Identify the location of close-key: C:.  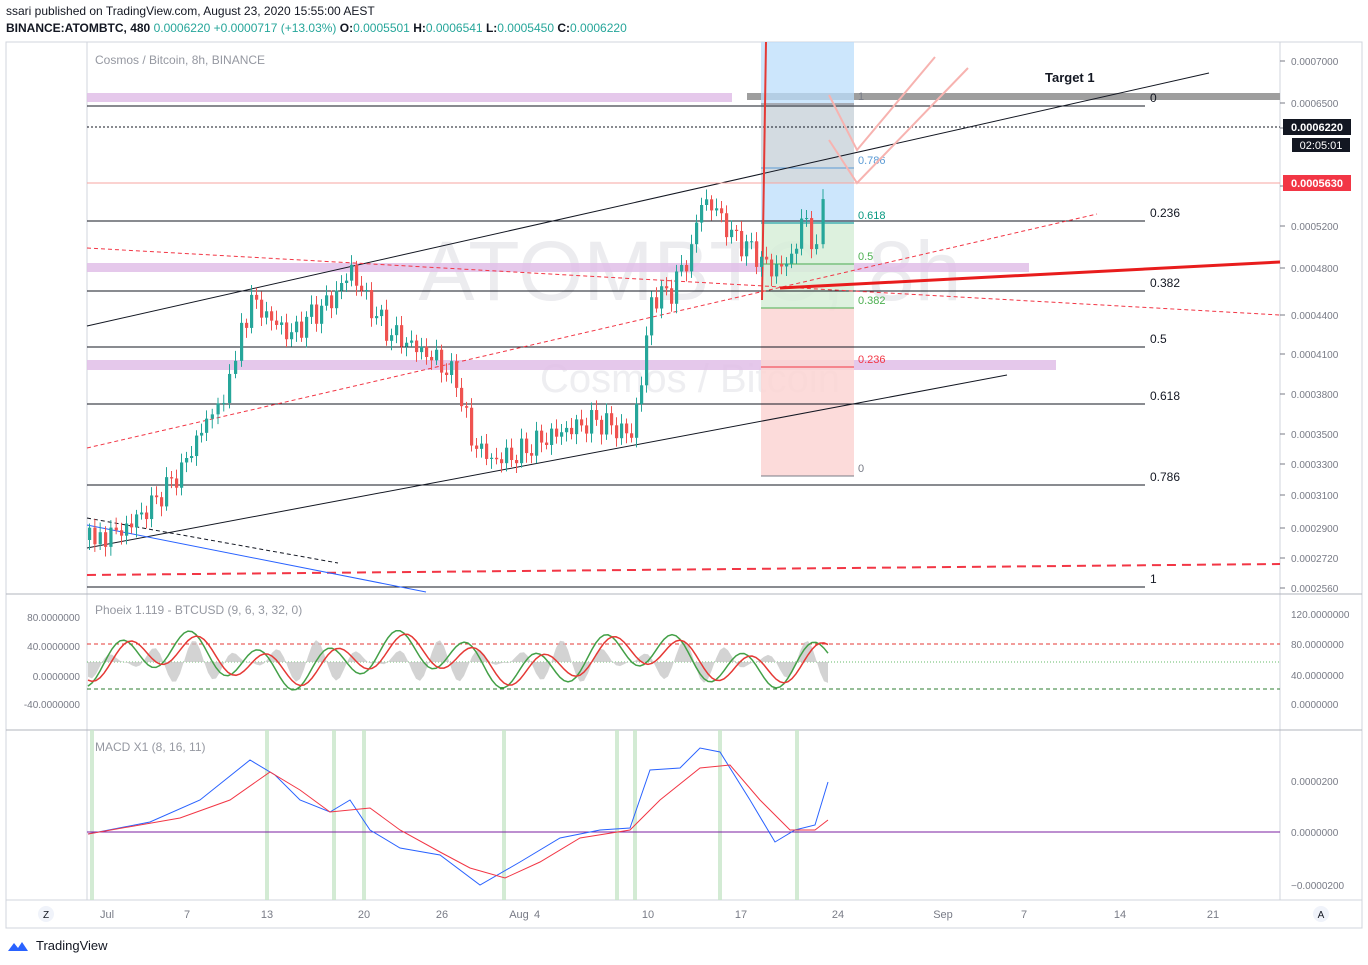
(564, 28).